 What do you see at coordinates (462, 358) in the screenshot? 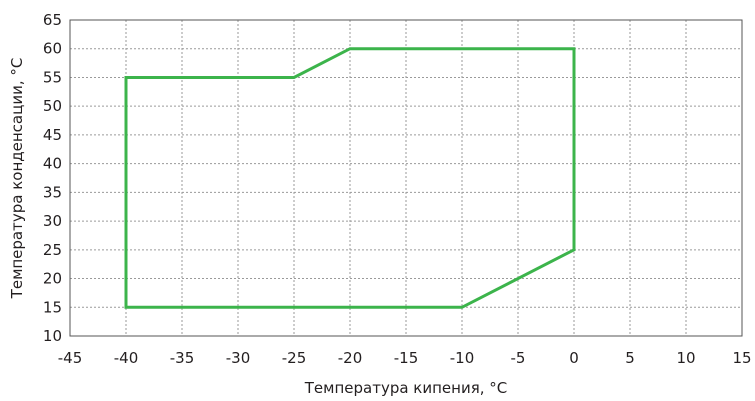
I see `x-tick-label: -10` at bounding box center [462, 358].